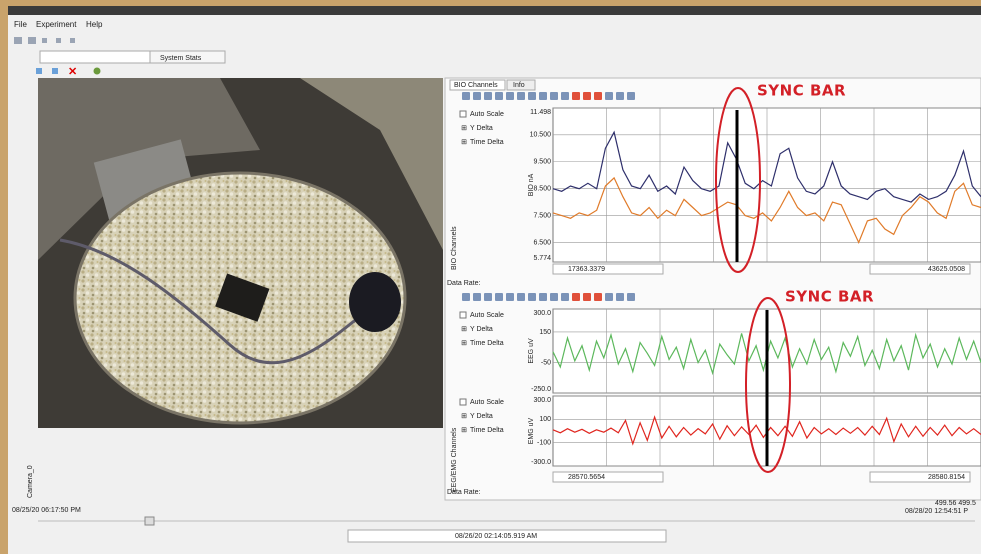  What do you see at coordinates (95, 57) in the screenshot?
I see `tab-blank` at bounding box center [95, 57].